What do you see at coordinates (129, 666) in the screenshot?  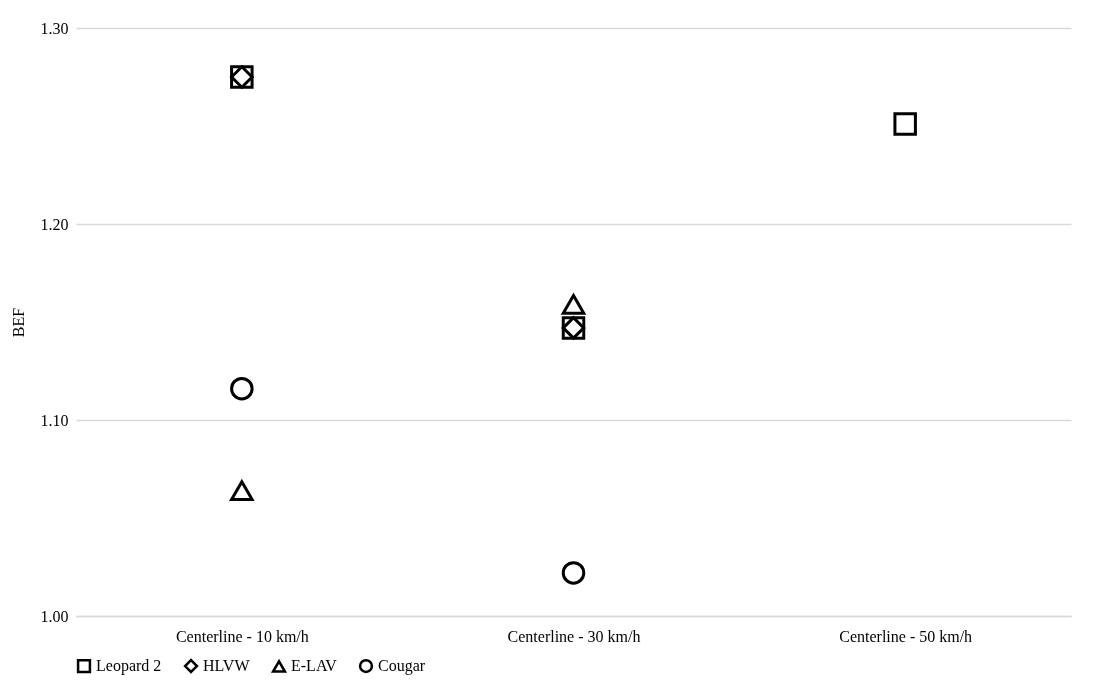 I see `legend-label: Leopard 2` at bounding box center [129, 666].